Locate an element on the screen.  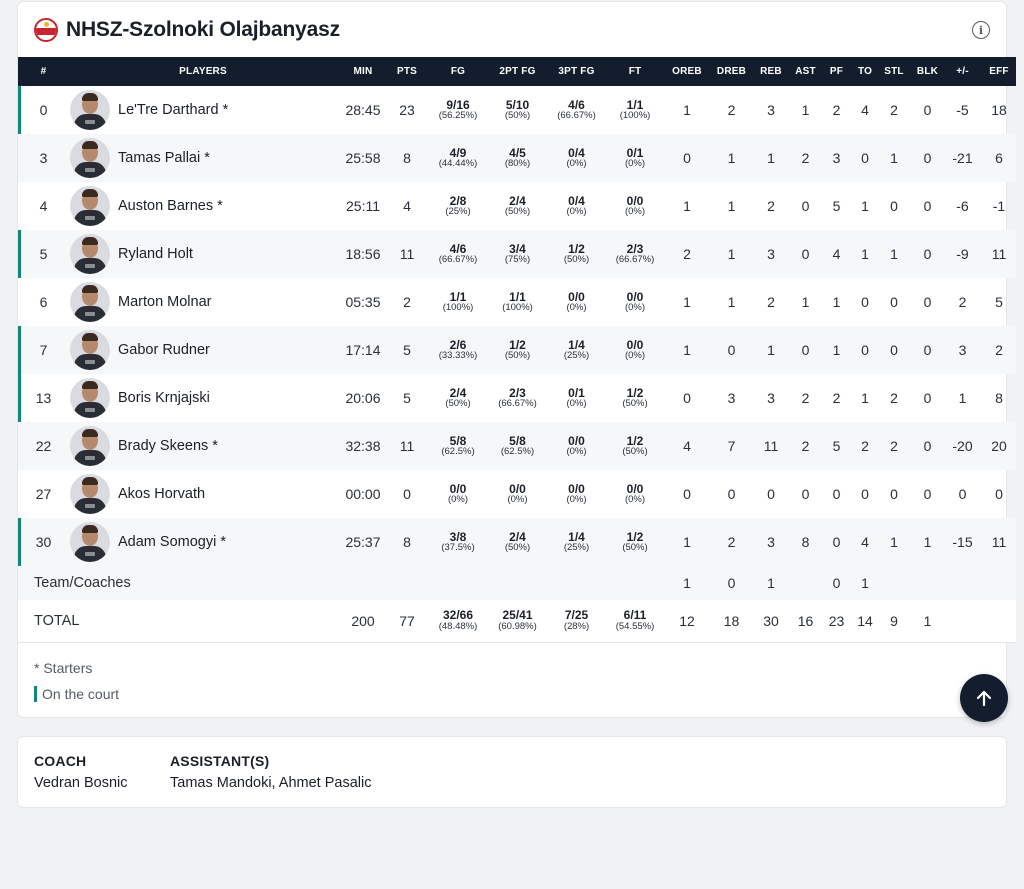
player-name: Ryland Holt is located at coordinates (155, 254).